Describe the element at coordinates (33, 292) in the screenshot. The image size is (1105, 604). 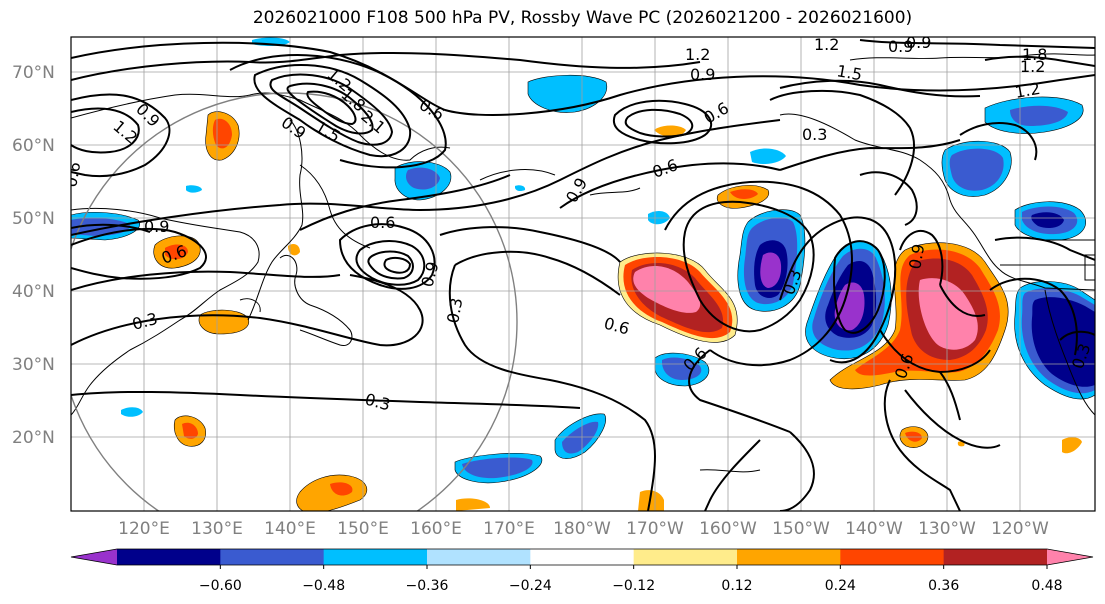
I see `lat-label: 40°N` at that location.